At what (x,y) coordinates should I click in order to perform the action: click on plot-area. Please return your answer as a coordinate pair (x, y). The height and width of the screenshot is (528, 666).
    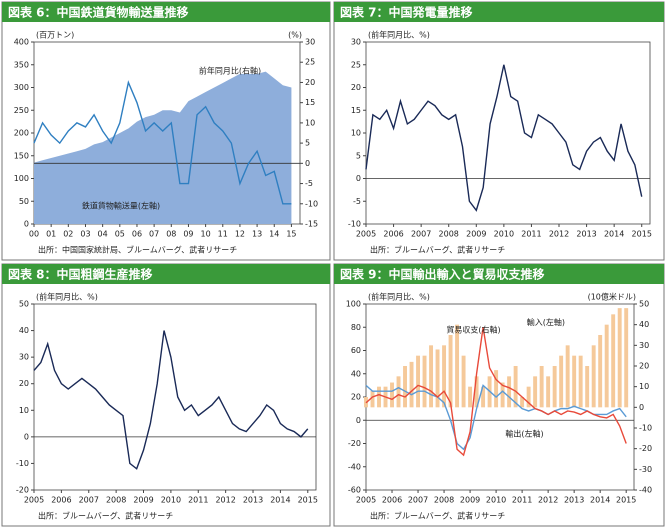
    Looking at the image, I should click on (508, 133).